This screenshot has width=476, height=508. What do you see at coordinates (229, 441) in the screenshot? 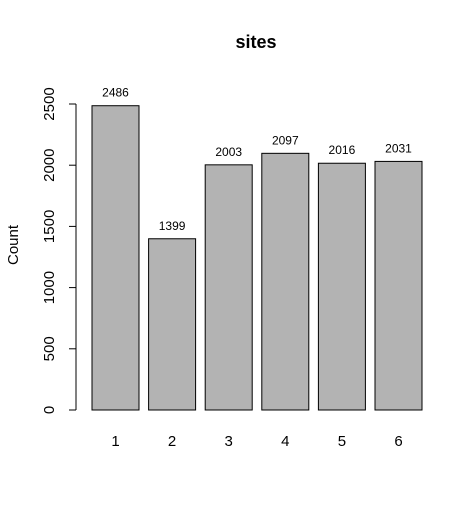
I see `x-tick-label-3: 3` at bounding box center [229, 441].